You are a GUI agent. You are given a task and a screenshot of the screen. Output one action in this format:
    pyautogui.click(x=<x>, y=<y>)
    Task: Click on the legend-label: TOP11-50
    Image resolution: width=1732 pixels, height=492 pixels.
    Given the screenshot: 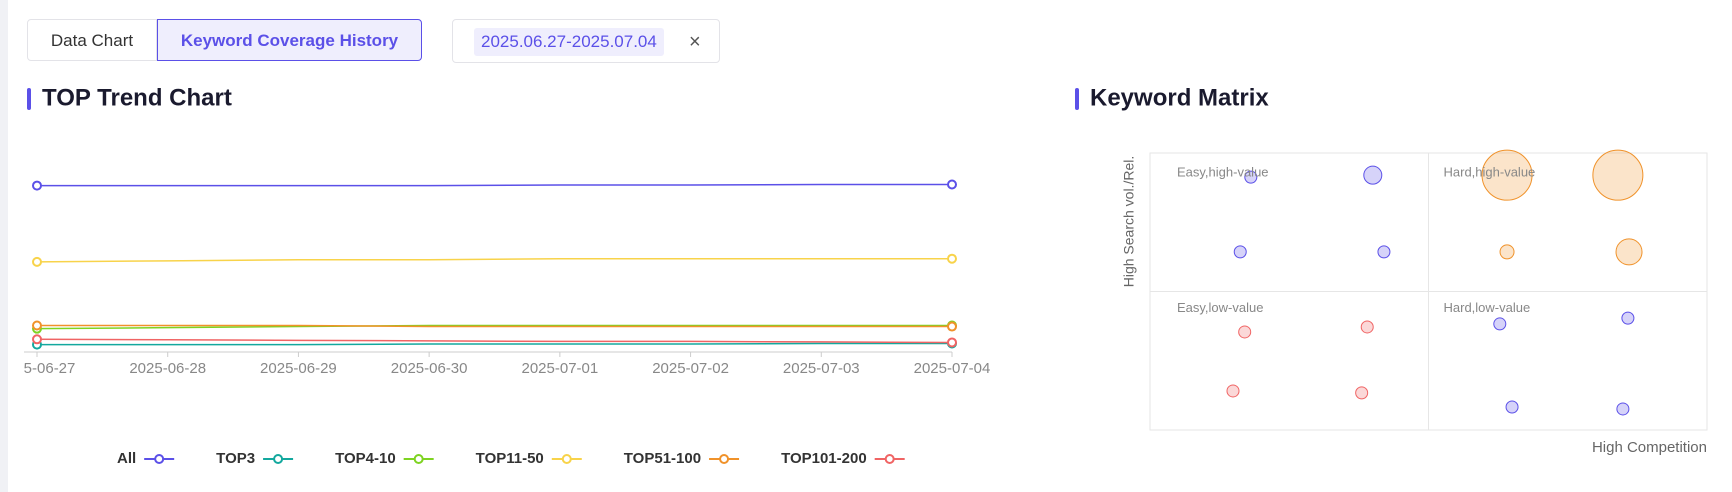 What is the action you would take?
    pyautogui.click(x=510, y=458)
    